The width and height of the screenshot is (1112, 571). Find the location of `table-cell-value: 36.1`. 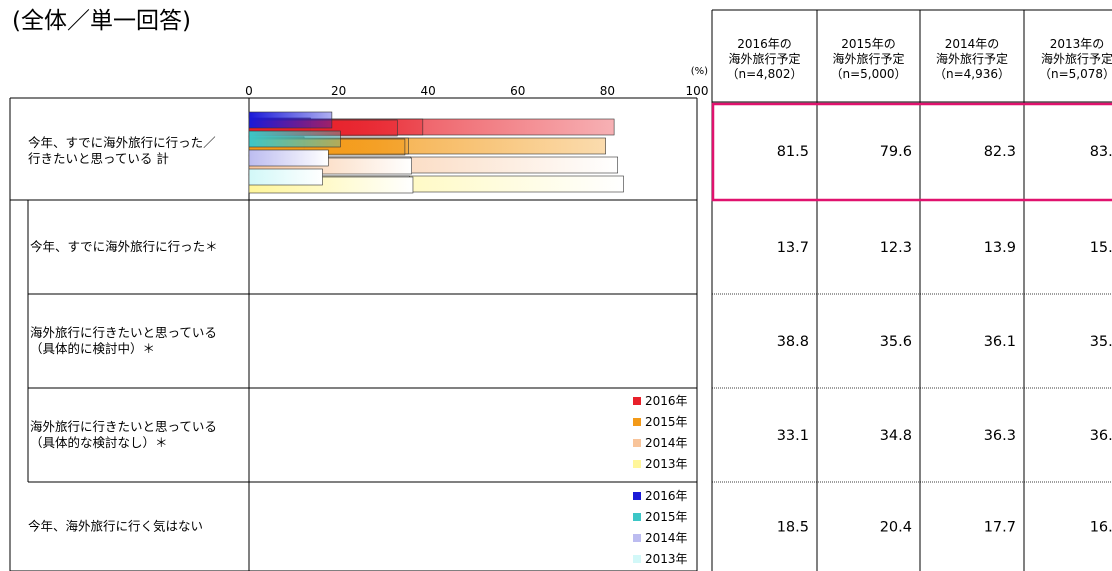

table-cell-value: 36.1 is located at coordinates (1000, 342).